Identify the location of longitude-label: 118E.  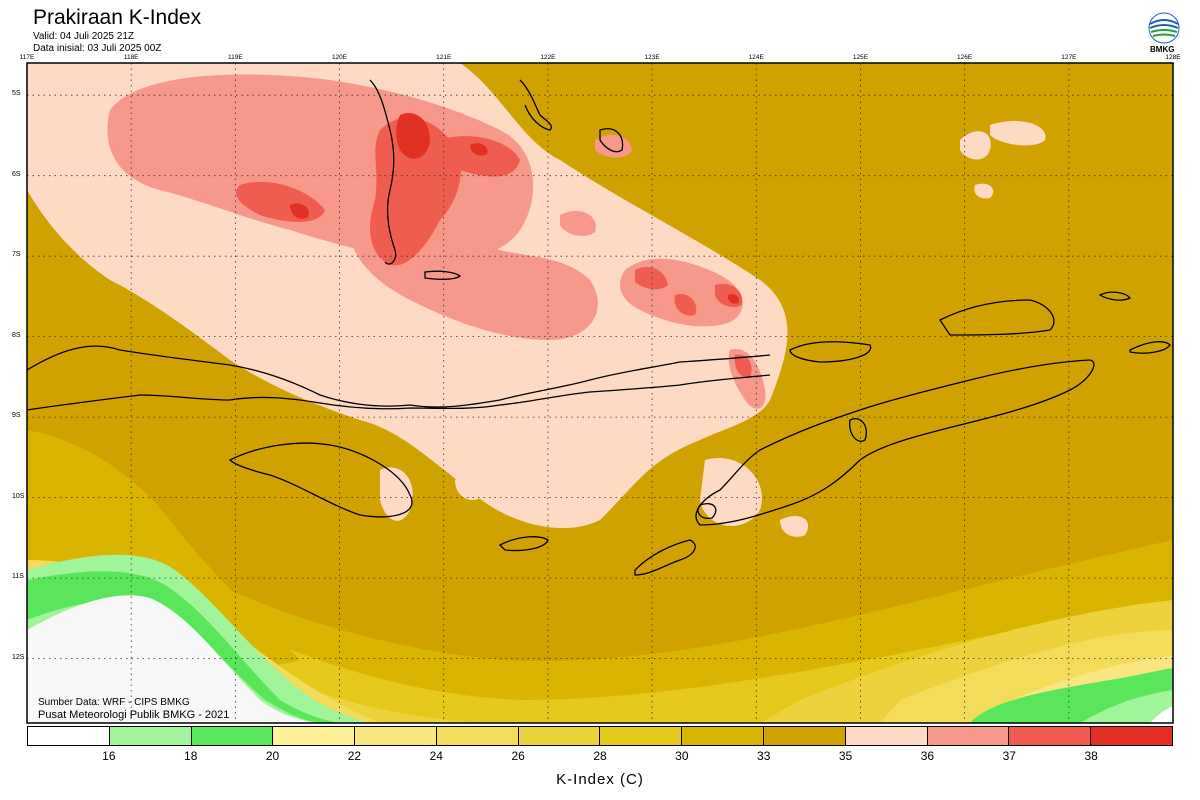
(131, 57).